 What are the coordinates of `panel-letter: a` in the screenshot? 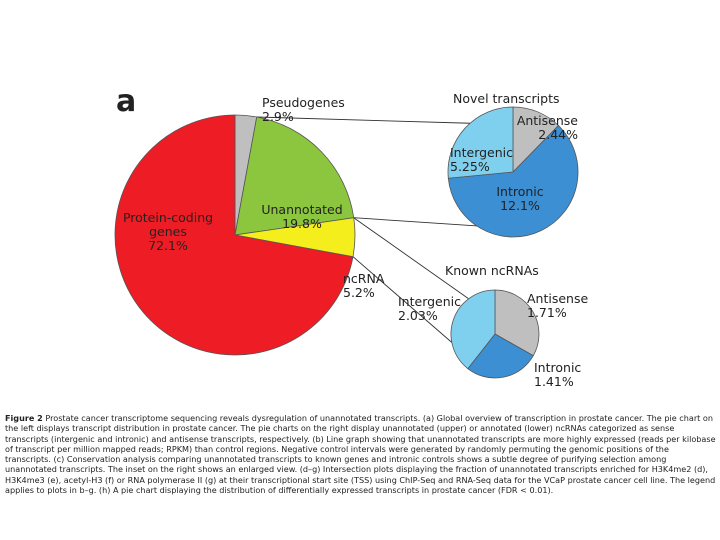 It's located at (126, 101).